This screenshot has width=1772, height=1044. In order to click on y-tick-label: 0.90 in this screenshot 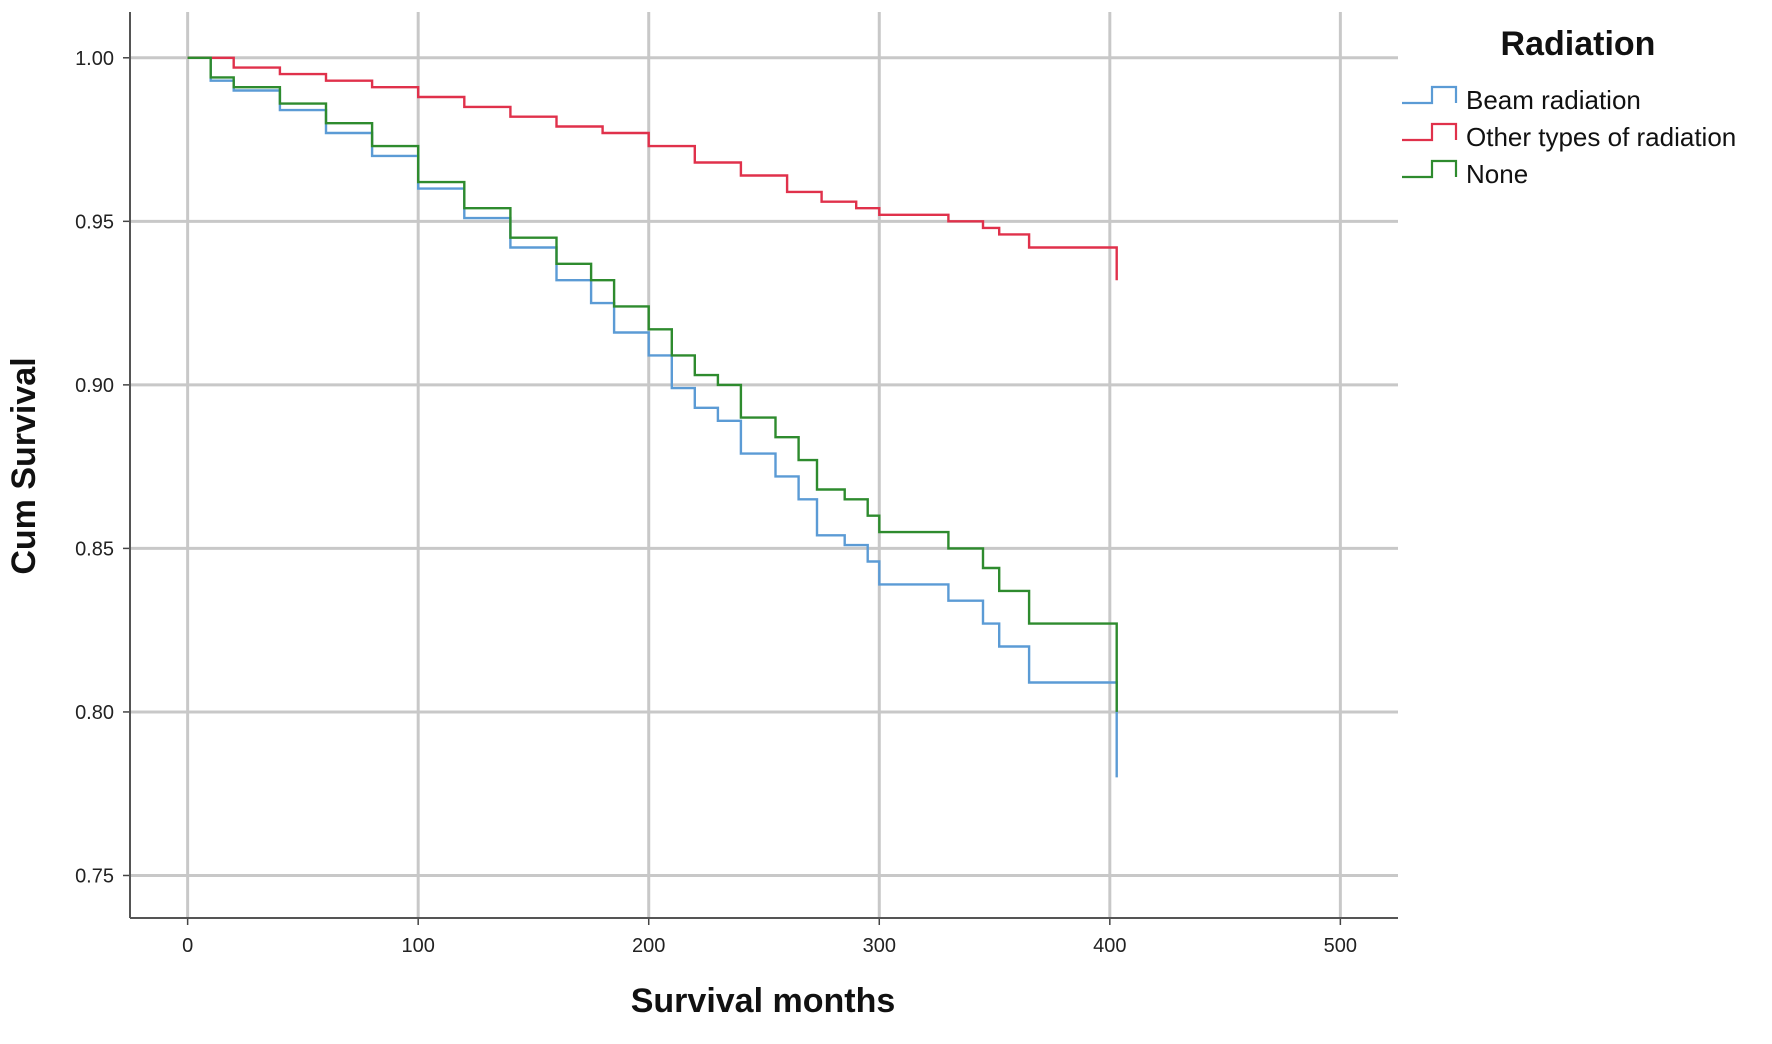, I will do `click(94, 386)`.